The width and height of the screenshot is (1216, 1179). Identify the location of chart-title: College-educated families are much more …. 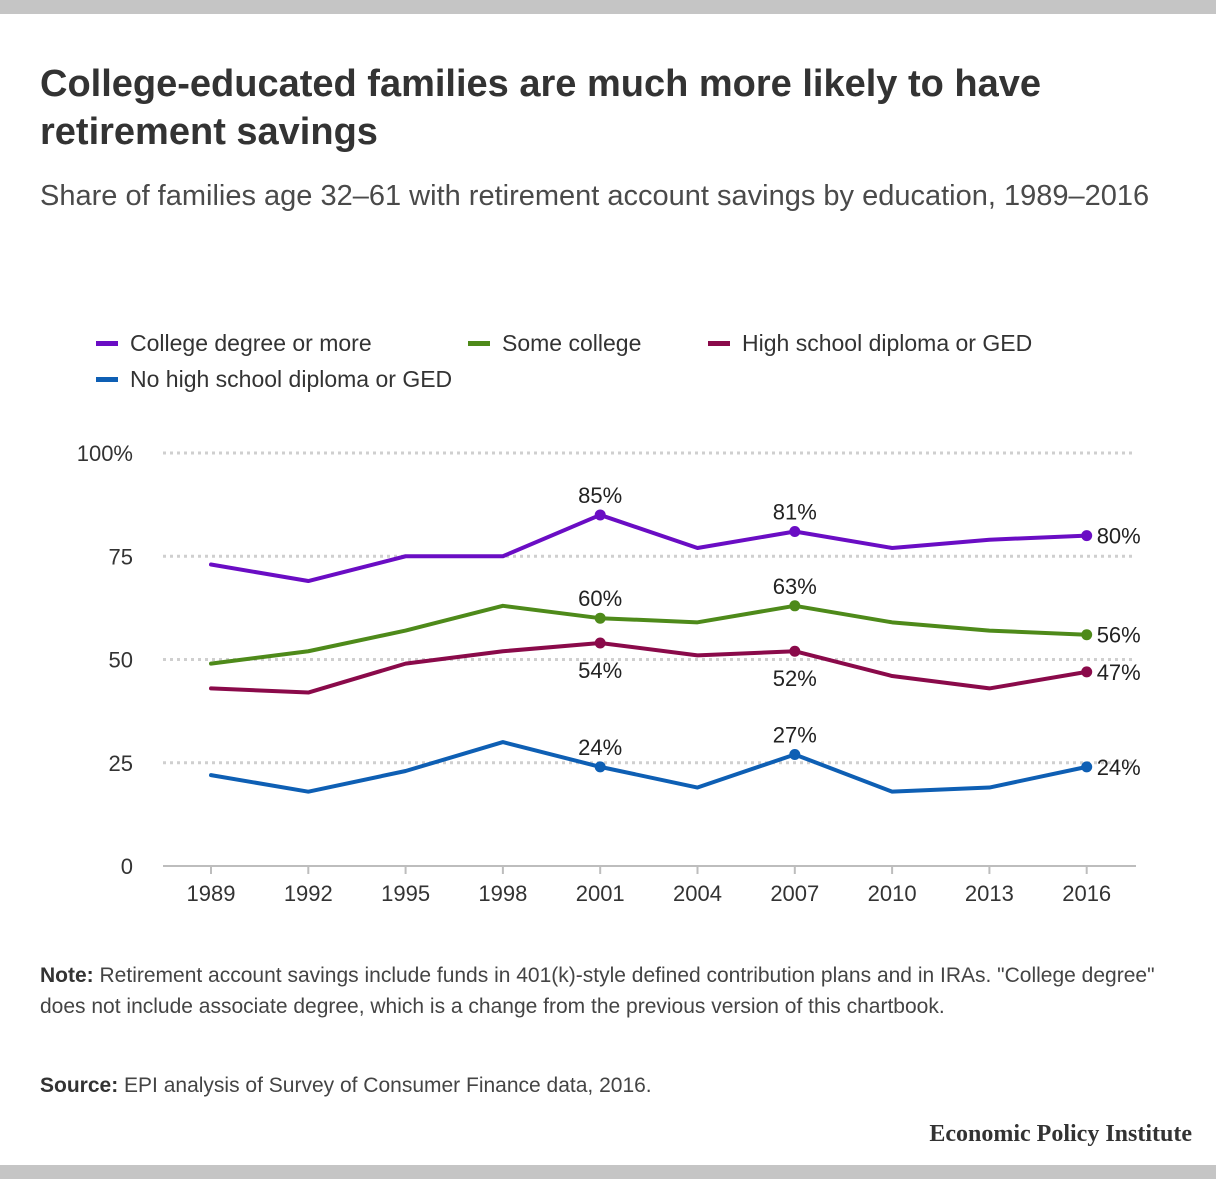
(541, 108).